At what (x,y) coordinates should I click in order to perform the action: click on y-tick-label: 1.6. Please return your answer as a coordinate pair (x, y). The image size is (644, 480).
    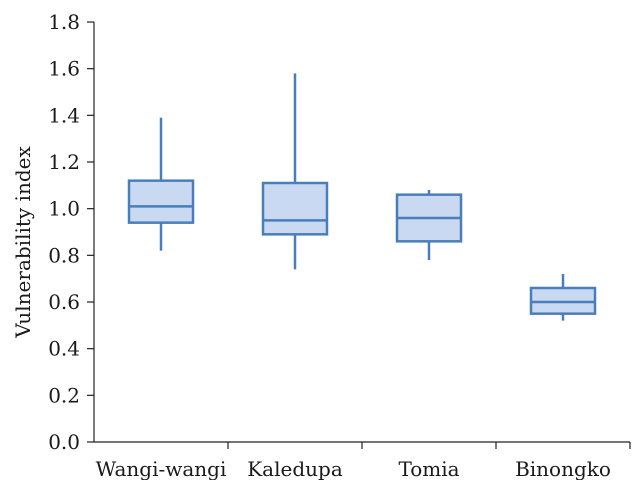
    Looking at the image, I should click on (64, 69).